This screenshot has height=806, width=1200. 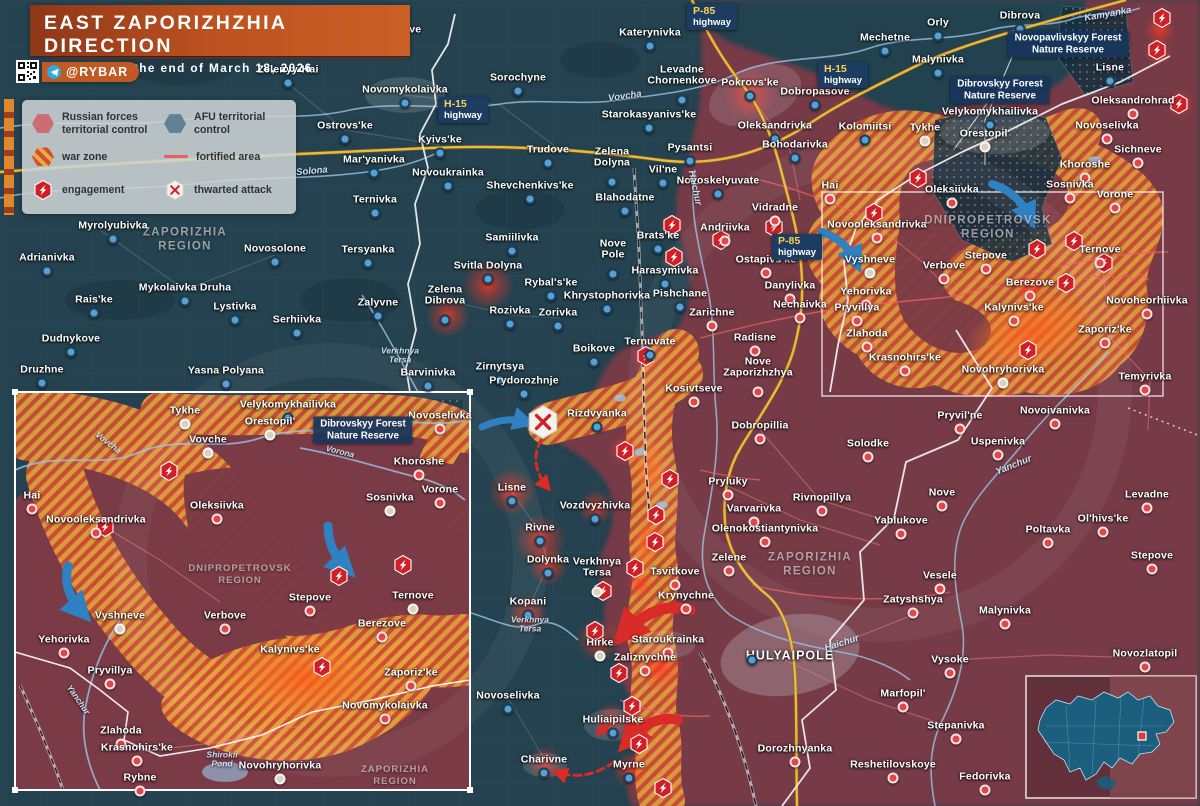 I want to click on fortified-area-icon, so click(x=176, y=157).